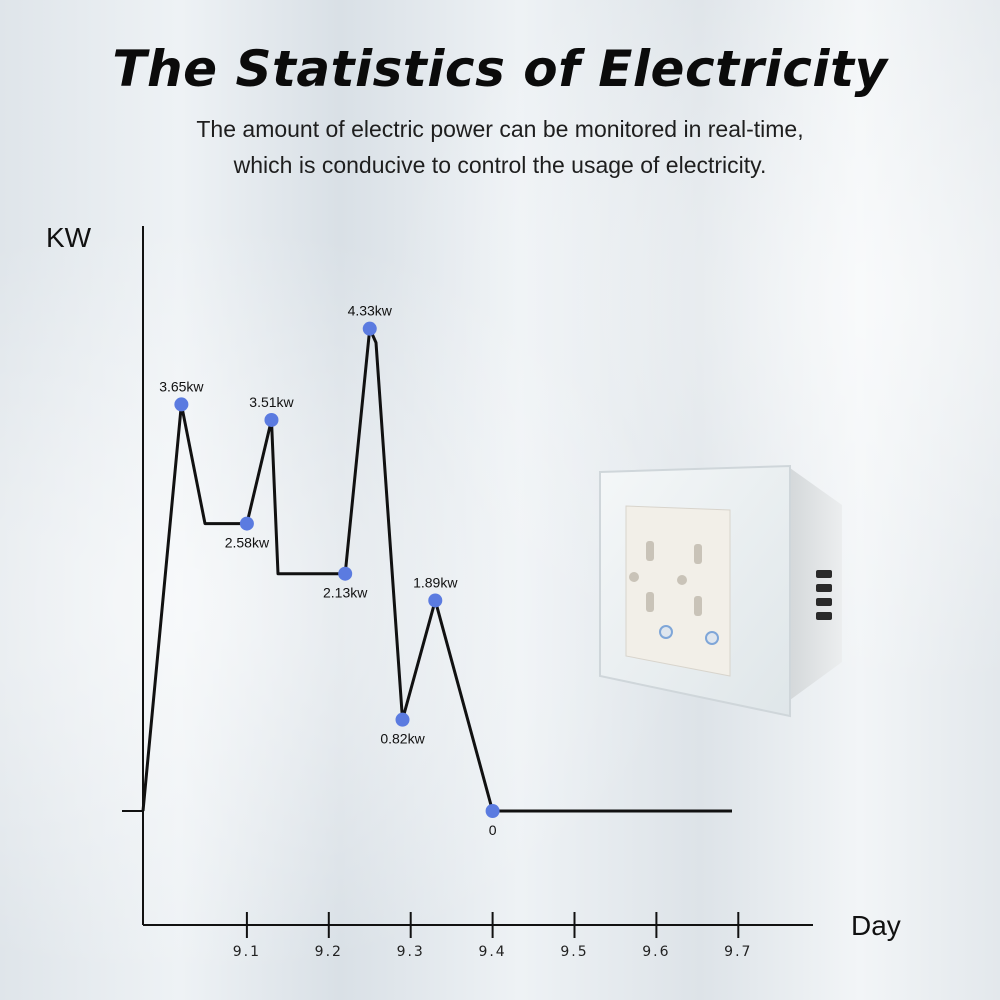 This screenshot has width=1000, height=1000. I want to click on data-label: 3.65kw, so click(181, 386).